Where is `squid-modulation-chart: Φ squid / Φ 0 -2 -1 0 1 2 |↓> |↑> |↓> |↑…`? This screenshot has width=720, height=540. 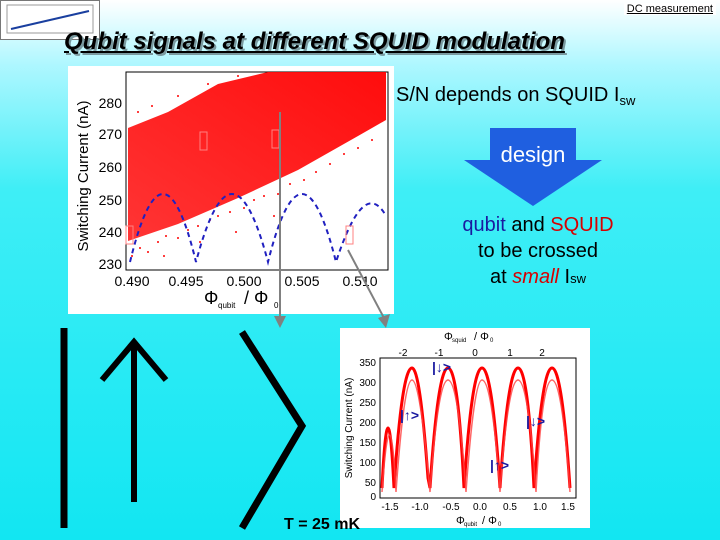
squid-modulation-chart: Φ squid / Φ 0 -2 -1 0 1 2 |↓> |↑> |↓> |↑… is located at coordinates (460, 429).